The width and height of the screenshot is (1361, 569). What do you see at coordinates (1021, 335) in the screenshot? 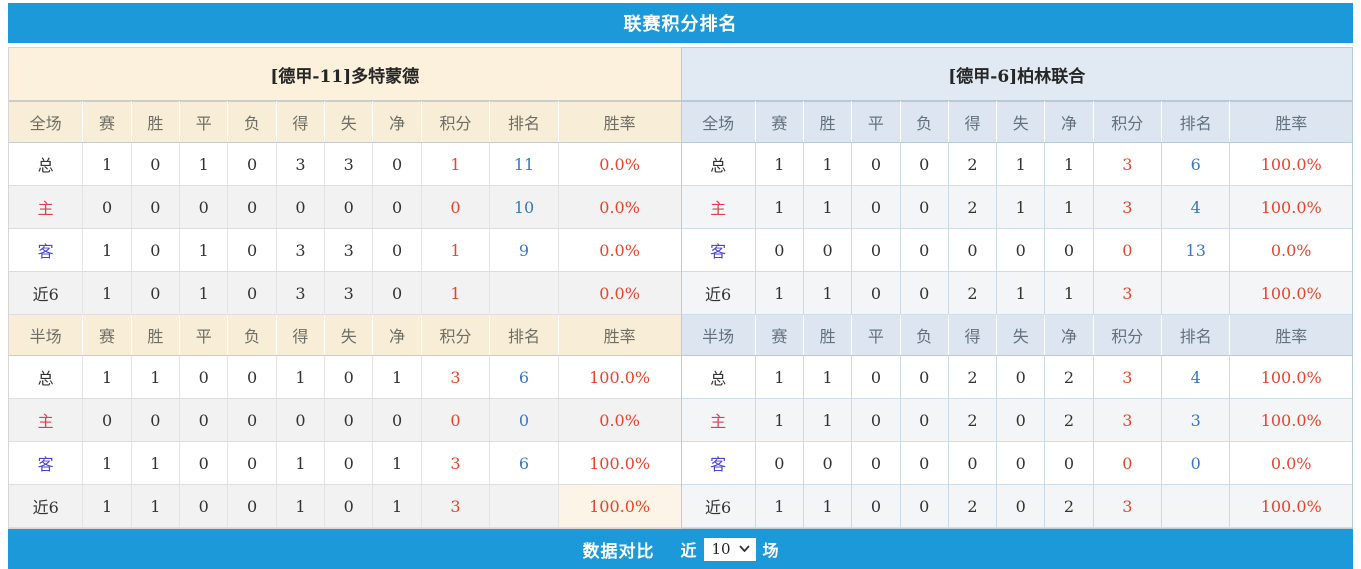
I see `column-header: 失` at bounding box center [1021, 335].